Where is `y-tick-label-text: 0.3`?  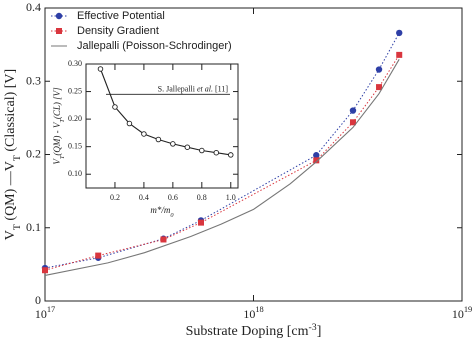
y-tick-label-text: 0.3 is located at coordinates (33, 80).